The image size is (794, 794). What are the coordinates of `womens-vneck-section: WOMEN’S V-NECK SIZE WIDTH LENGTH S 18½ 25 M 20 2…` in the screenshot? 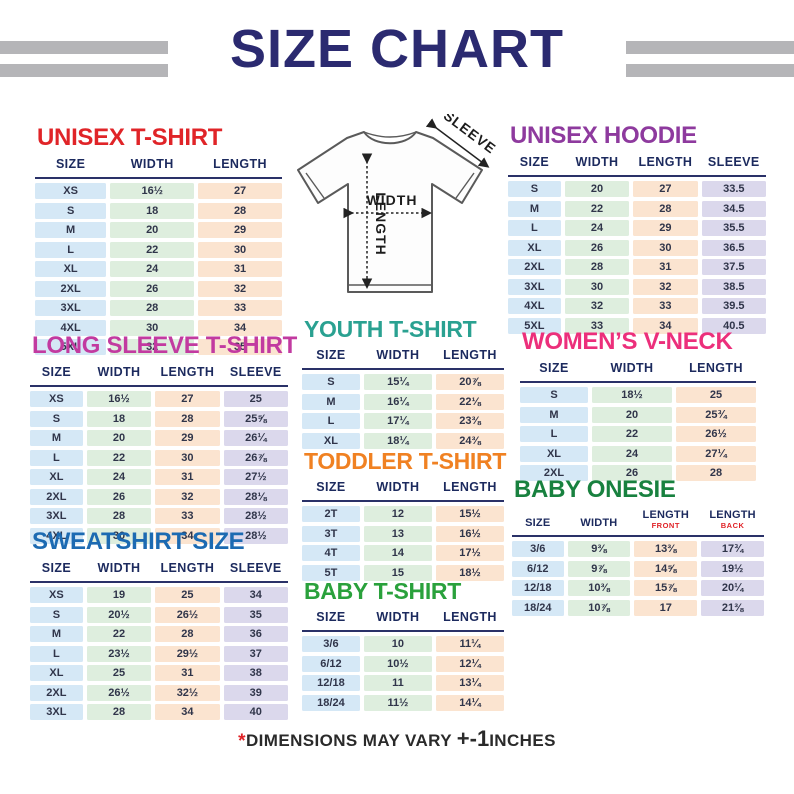 It's located at (638, 405).